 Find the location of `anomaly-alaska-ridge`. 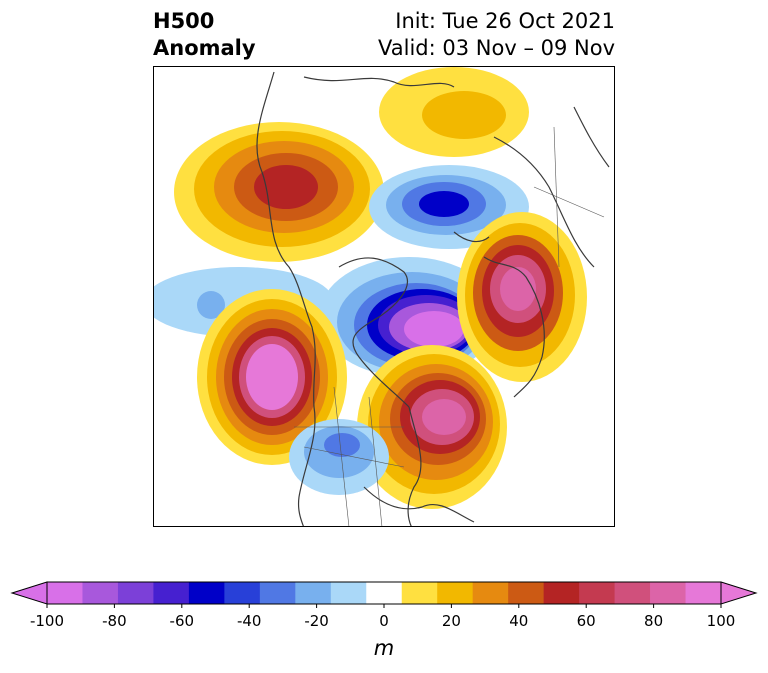

anomaly-alaska-ridge is located at coordinates (279, 192).